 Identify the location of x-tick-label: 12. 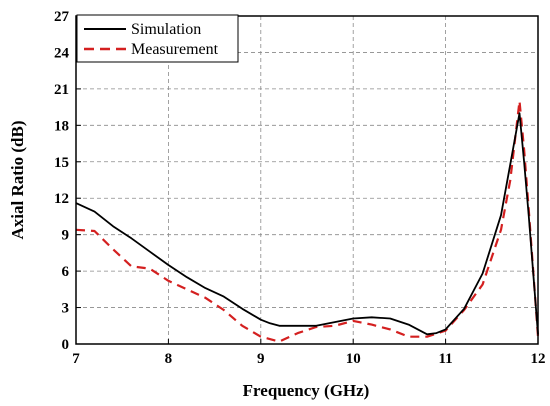
(538, 359).